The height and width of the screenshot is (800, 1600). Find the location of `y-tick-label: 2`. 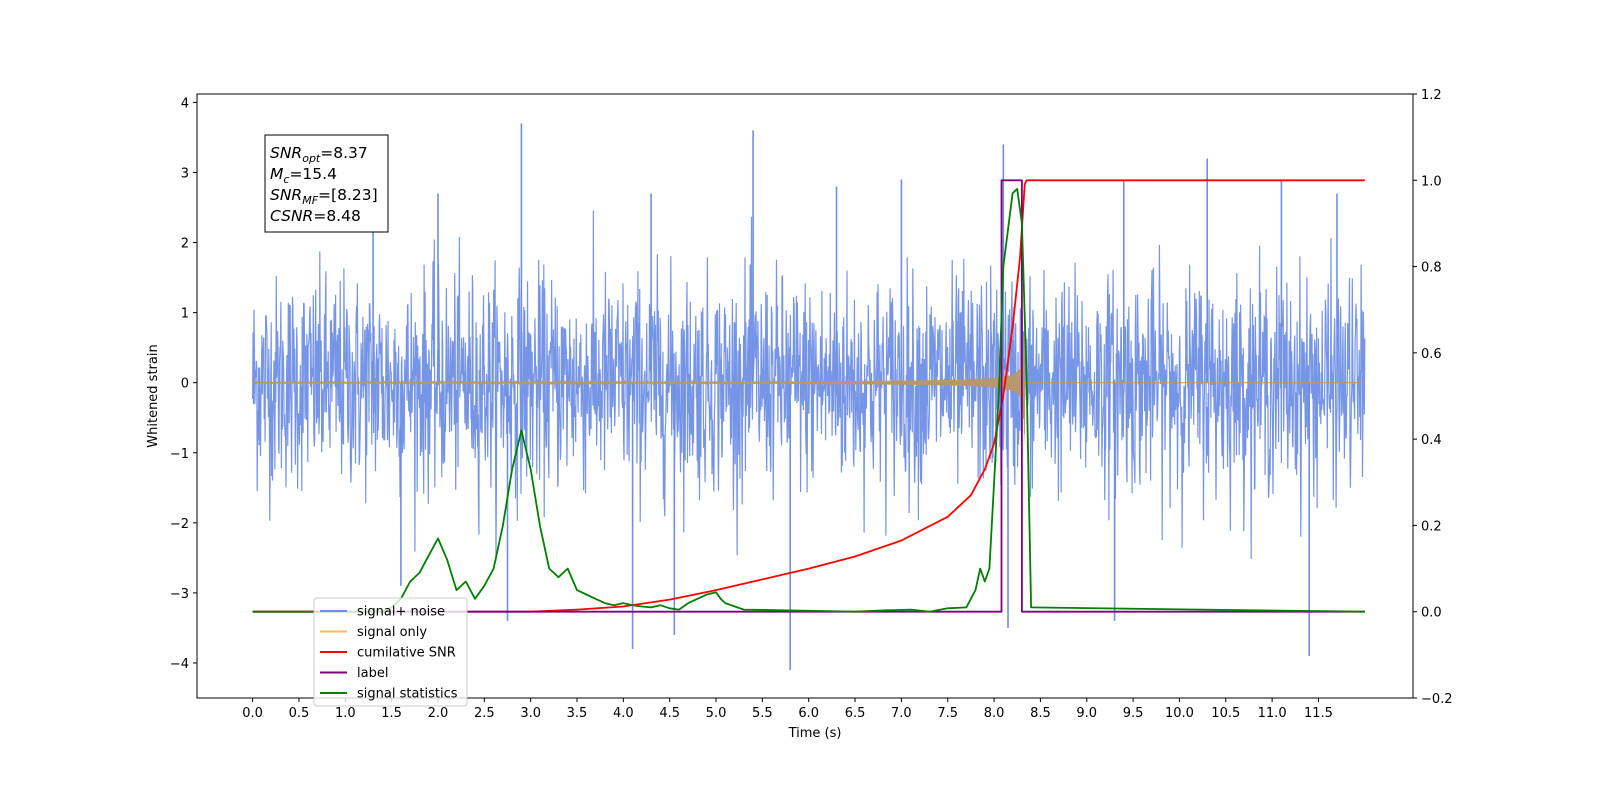

y-tick-label: 2 is located at coordinates (185, 244).